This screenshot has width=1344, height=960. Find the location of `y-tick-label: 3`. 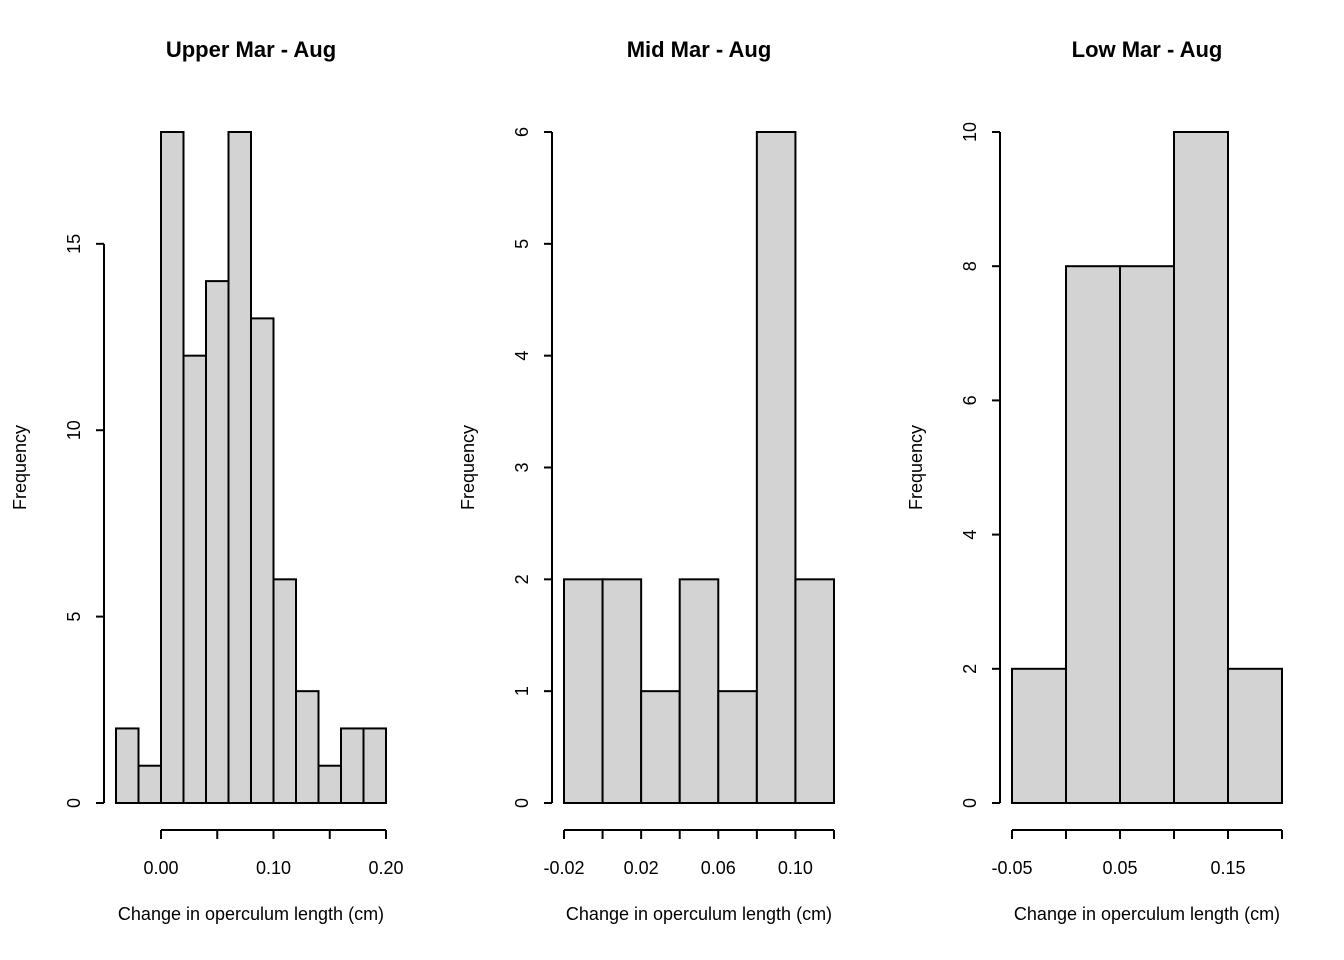

y-tick-label: 3 is located at coordinates (522, 467).